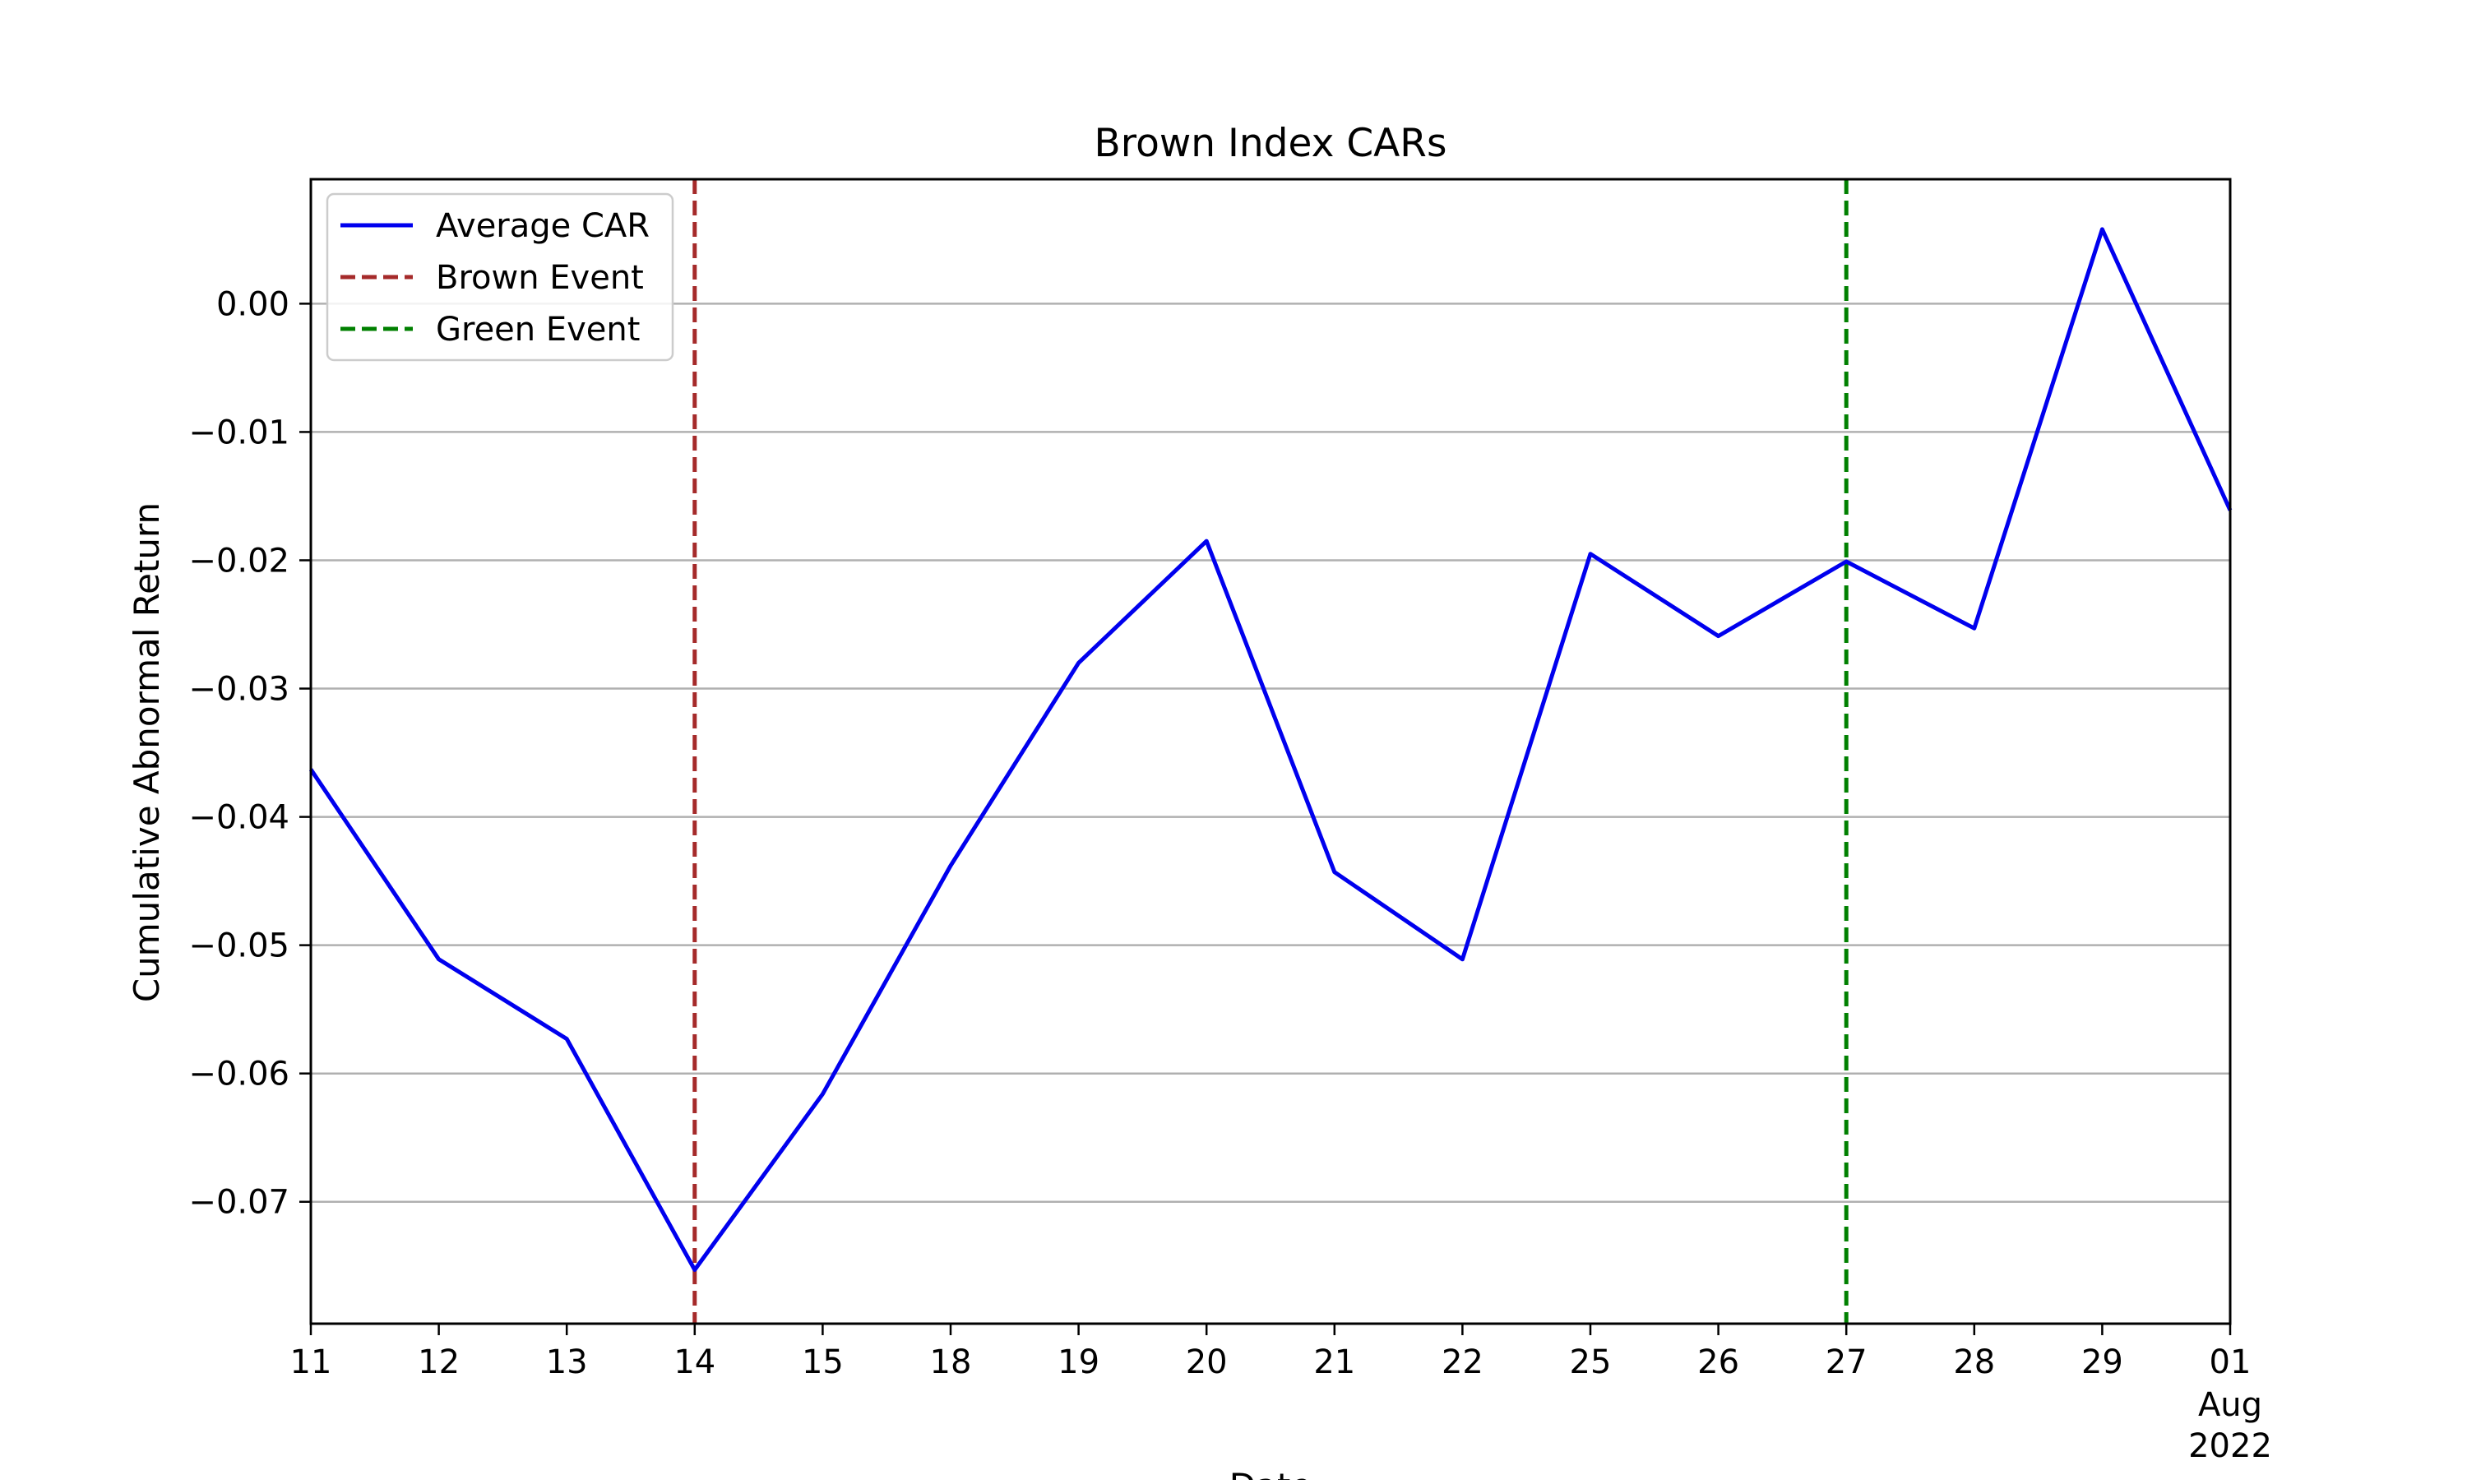 The image size is (2467, 1484). I want to click on x-tick-label: 27, so click(1847, 1362).